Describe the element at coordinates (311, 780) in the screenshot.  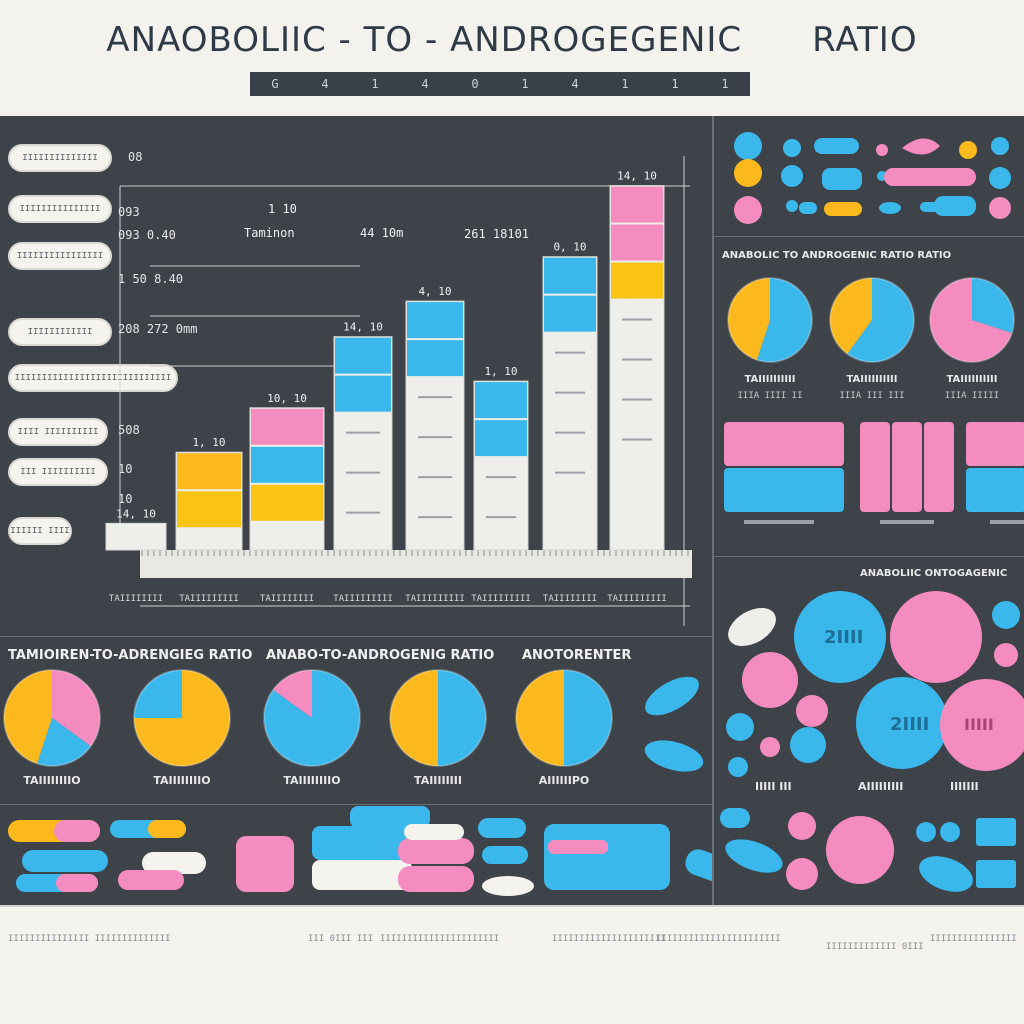
I see `pie-label: TAIIIIIIIIO` at that location.